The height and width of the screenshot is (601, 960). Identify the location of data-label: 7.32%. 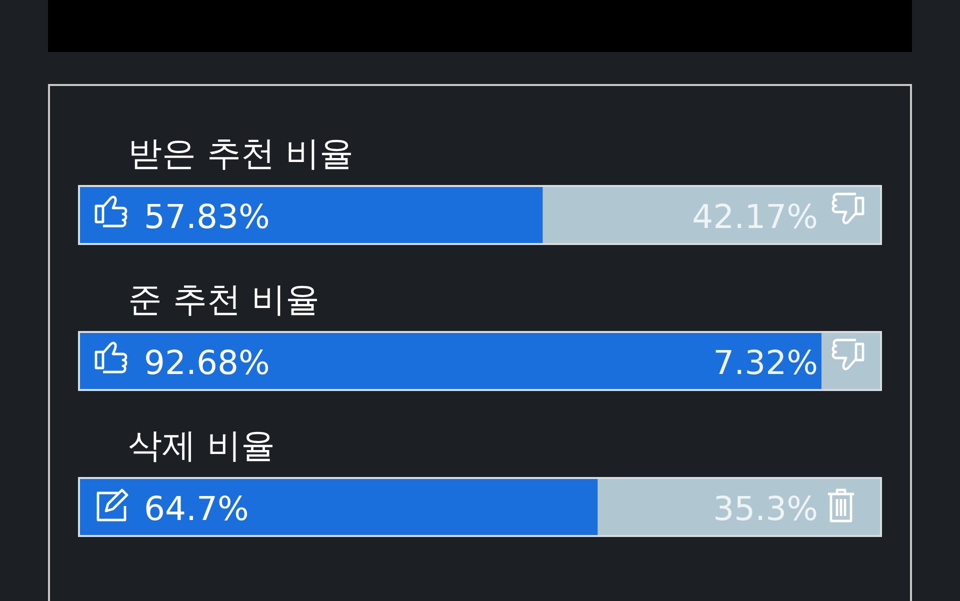
(765, 362).